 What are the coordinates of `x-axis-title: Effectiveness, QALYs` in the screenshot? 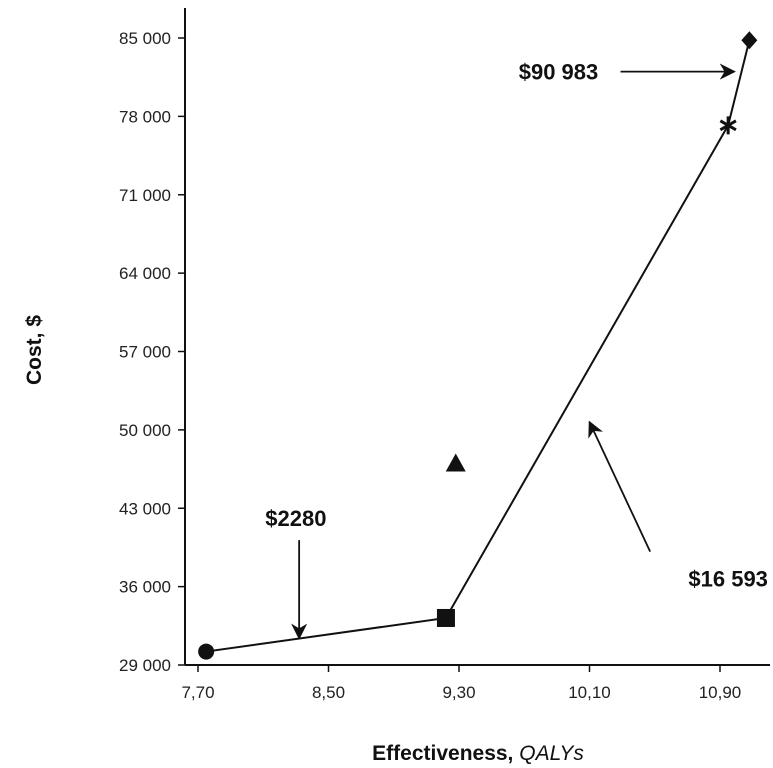 It's located at (478, 753).